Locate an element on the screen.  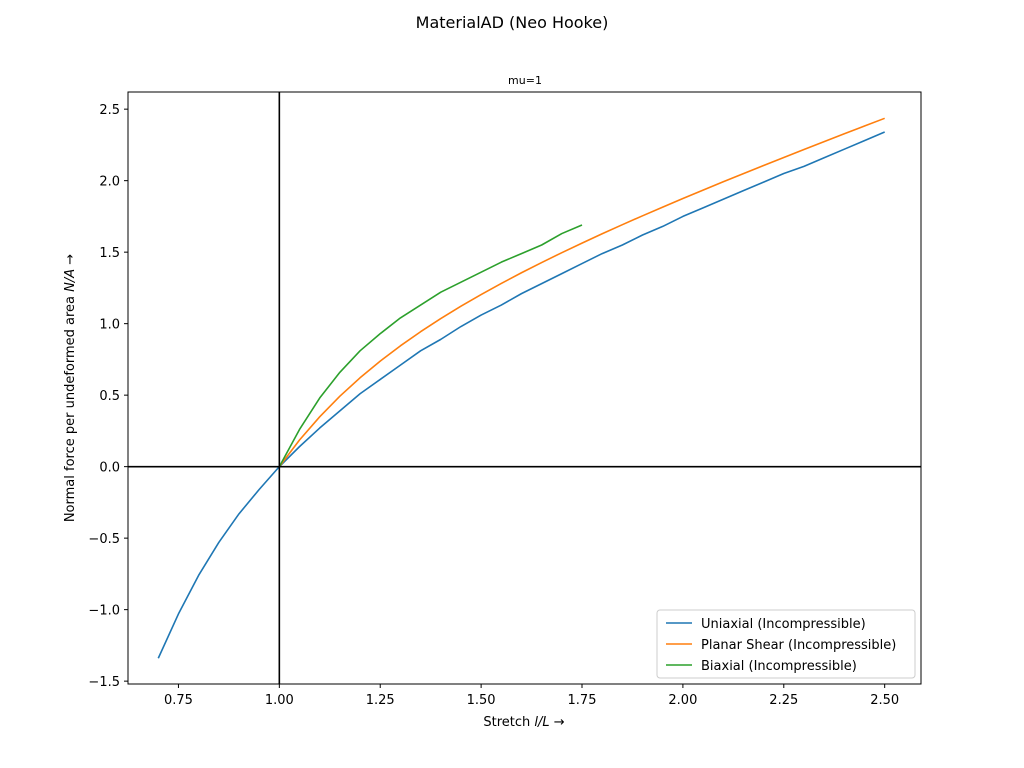
y-tick-label: 0.0 is located at coordinates (109, 468).